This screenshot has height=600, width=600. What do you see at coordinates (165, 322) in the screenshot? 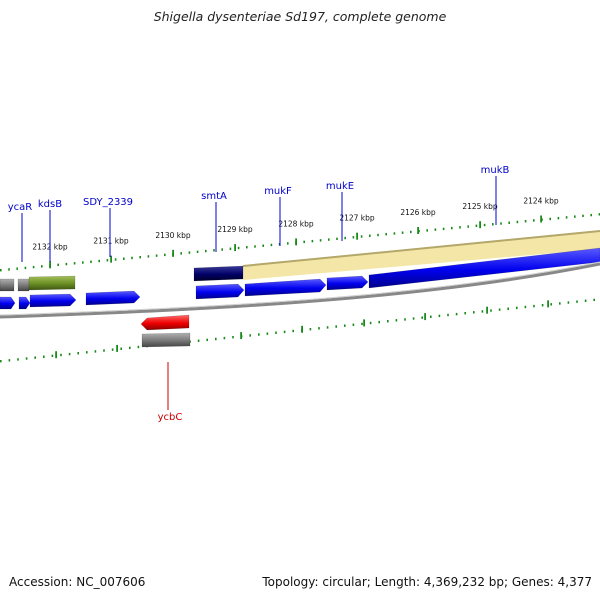
I see `gene-arrow-reverse-ycbC` at bounding box center [165, 322].